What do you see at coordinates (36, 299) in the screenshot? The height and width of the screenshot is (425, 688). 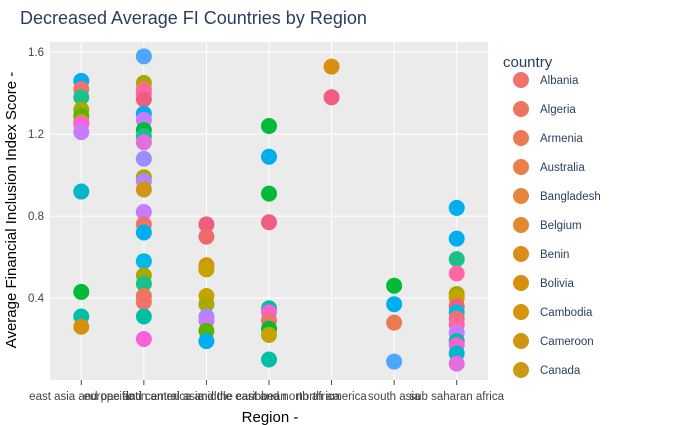 I see `y-tick-label: 0.4` at bounding box center [36, 299].